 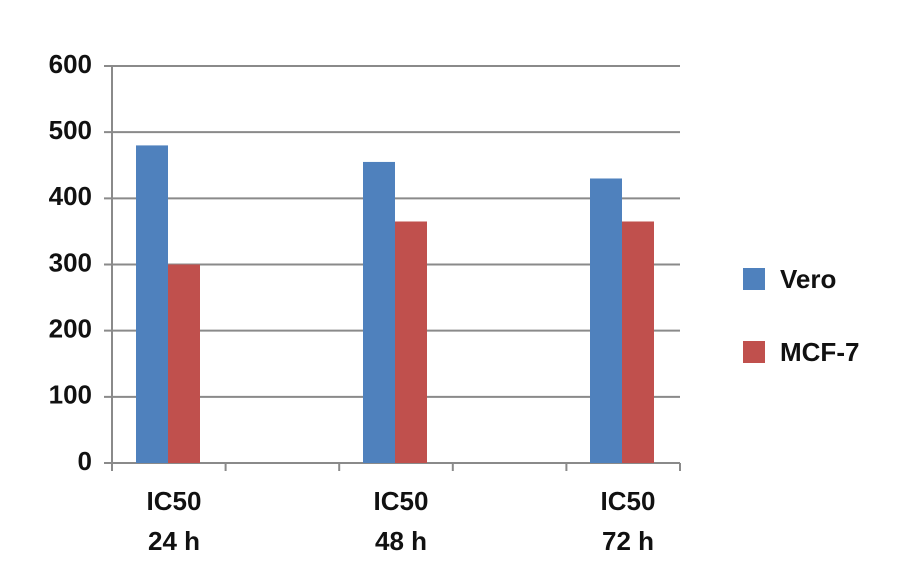 What do you see at coordinates (70, 395) in the screenshot?
I see `y-tick-label: 100` at bounding box center [70, 395].